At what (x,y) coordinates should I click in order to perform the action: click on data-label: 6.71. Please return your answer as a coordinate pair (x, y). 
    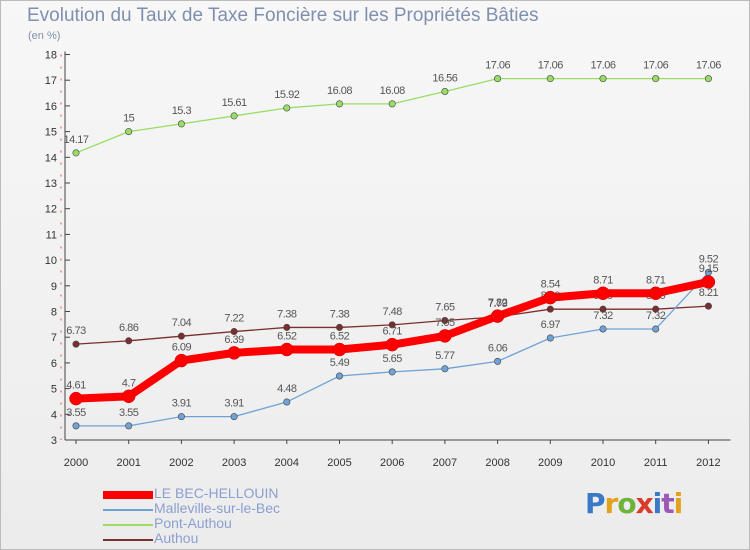
    Looking at the image, I should click on (392, 332).